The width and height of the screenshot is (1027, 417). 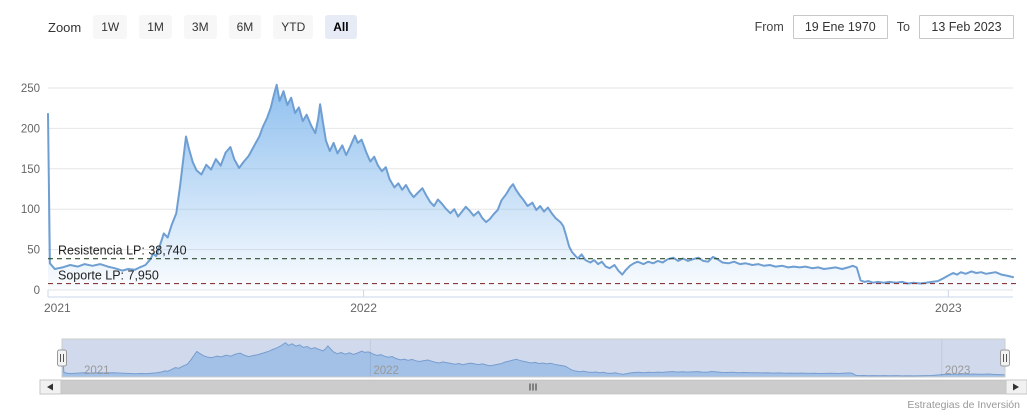 What do you see at coordinates (97, 371) in the screenshot?
I see `navigator-year-label: 2021` at bounding box center [97, 371].